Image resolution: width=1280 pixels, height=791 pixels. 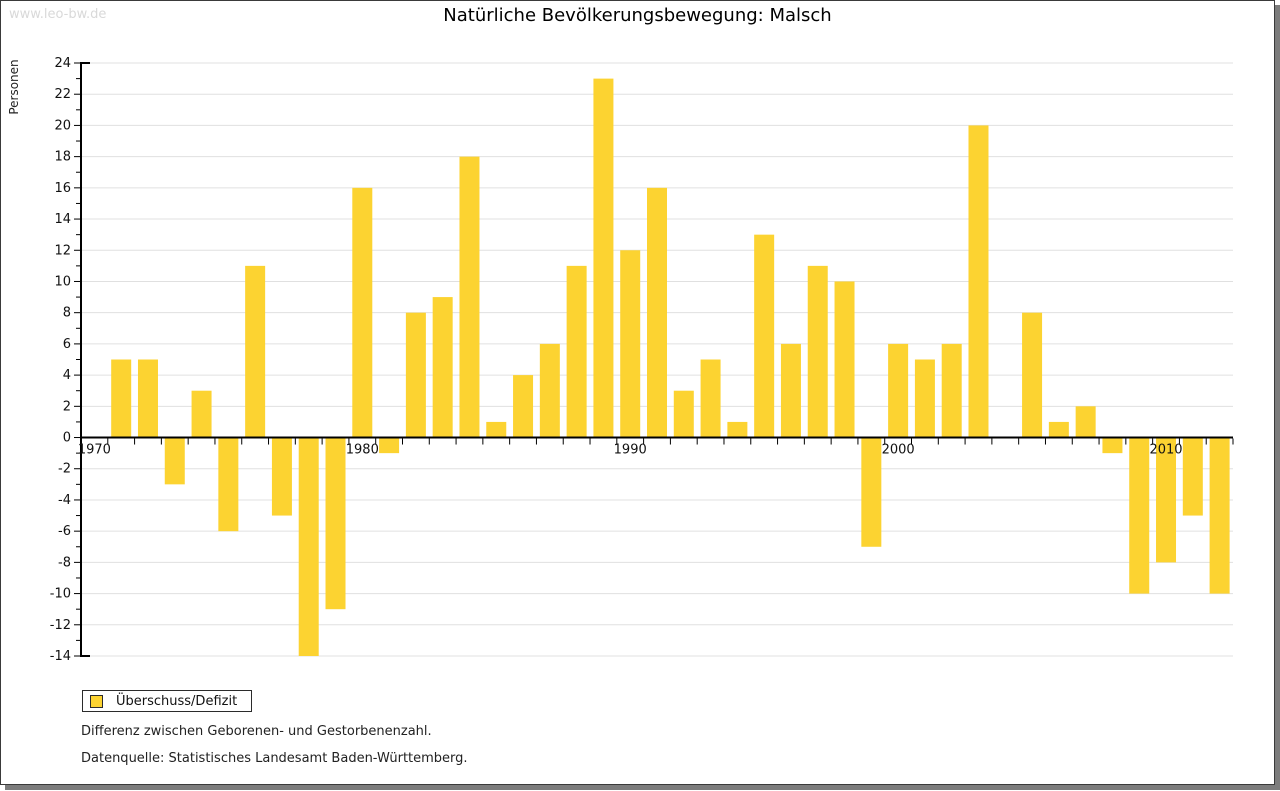 I want to click on bar-1981, so click(x=389, y=445).